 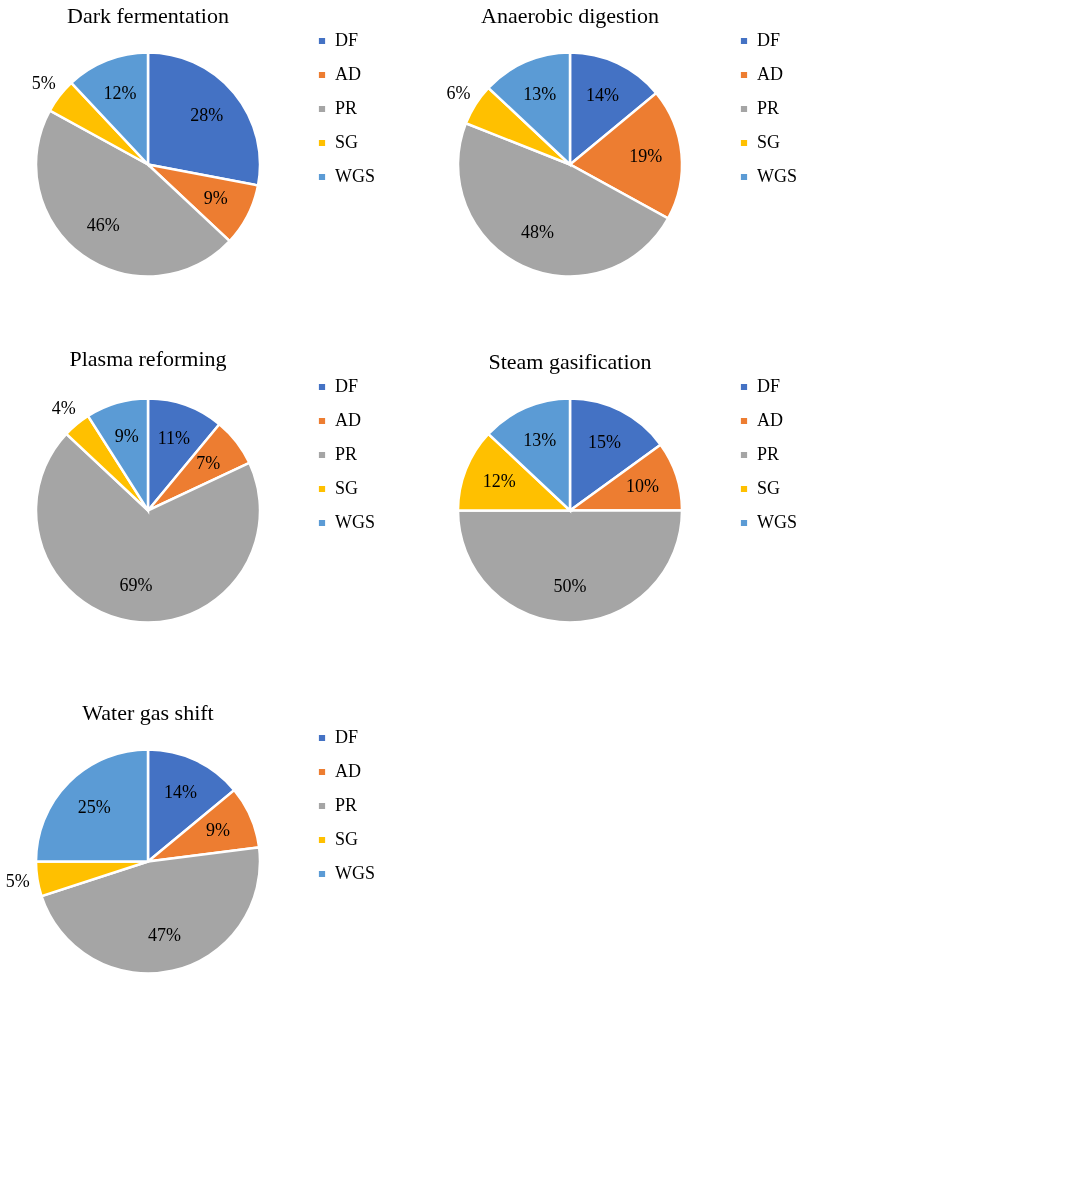 I want to click on data-label: 25%, so click(x=94, y=806).